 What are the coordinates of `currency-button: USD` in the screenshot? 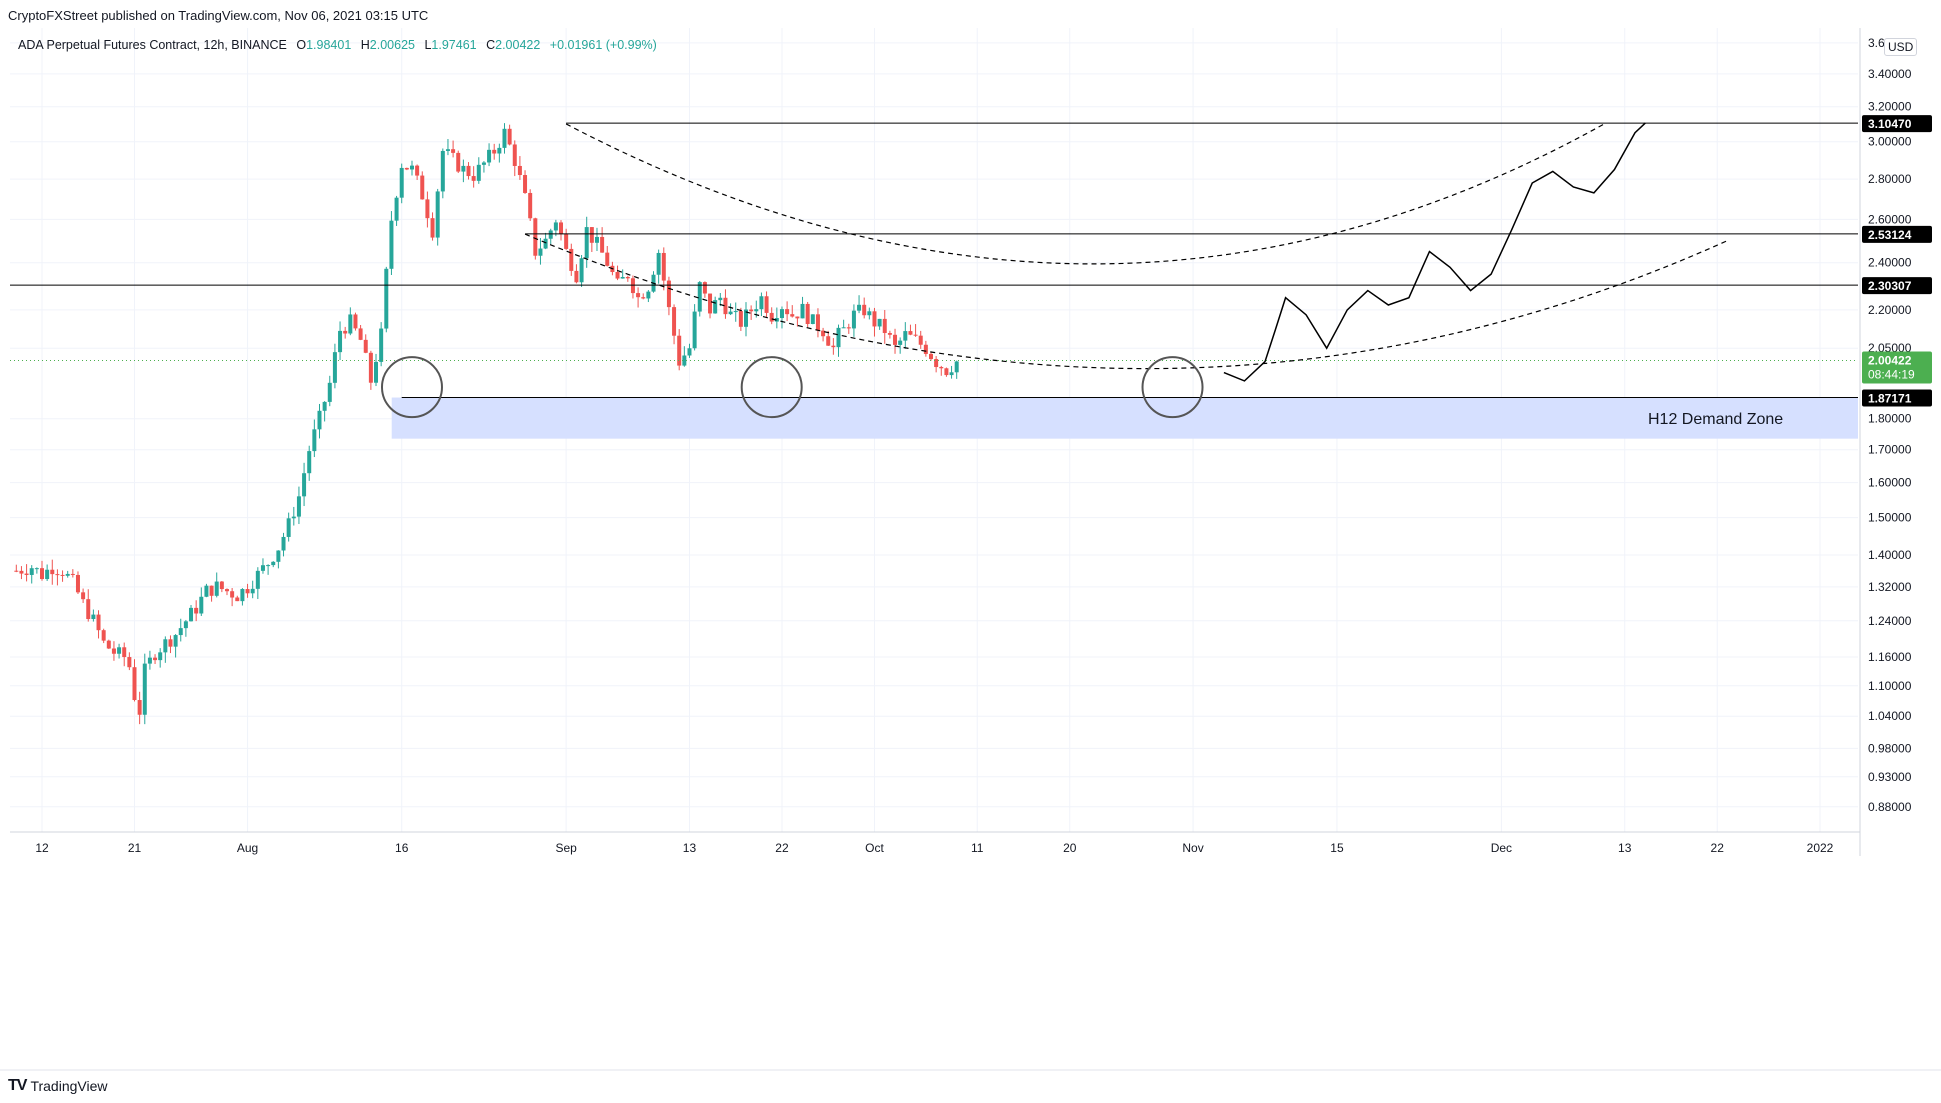 It's located at (1901, 47).